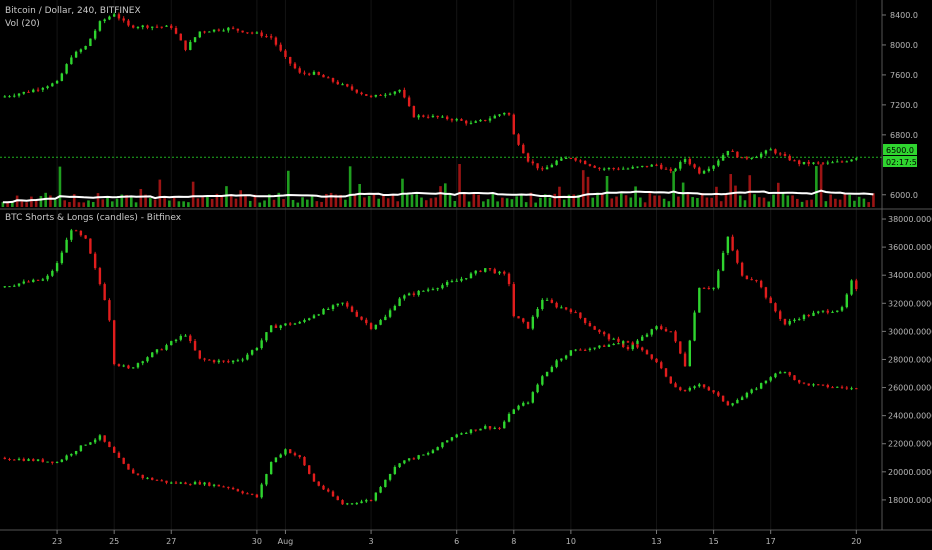  Describe the element at coordinates (93, 218) in the screenshot. I see `indicator-title: BTC Shorts & Longs (candles) - Bitfinex` at that location.